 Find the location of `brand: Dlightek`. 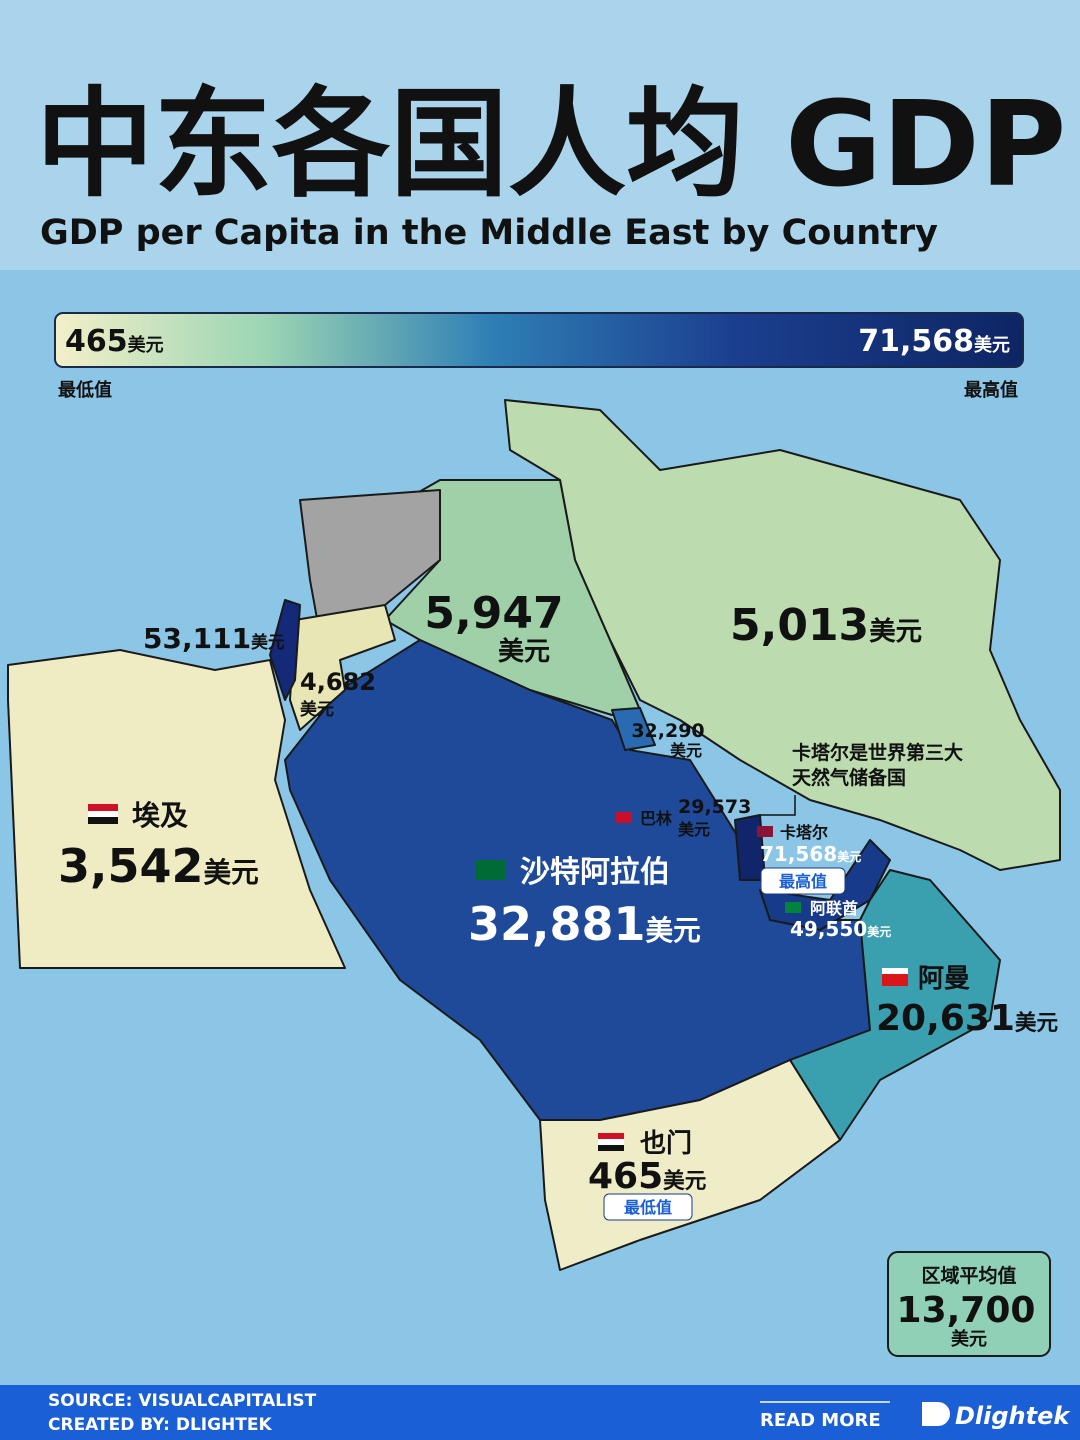

brand: Dlightek is located at coordinates (1013, 1416).